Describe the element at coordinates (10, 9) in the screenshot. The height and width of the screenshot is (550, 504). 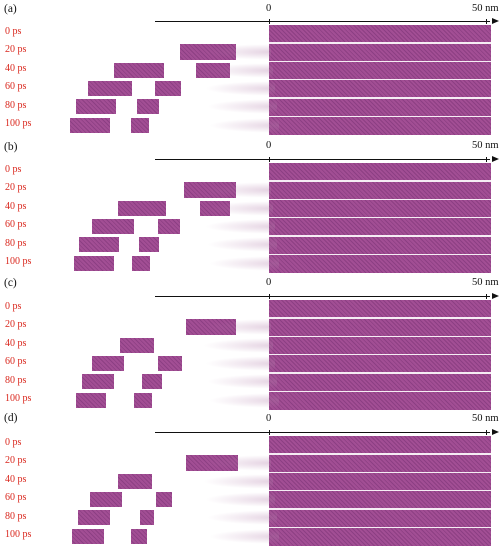
I see `panel-label: (a)` at that location.